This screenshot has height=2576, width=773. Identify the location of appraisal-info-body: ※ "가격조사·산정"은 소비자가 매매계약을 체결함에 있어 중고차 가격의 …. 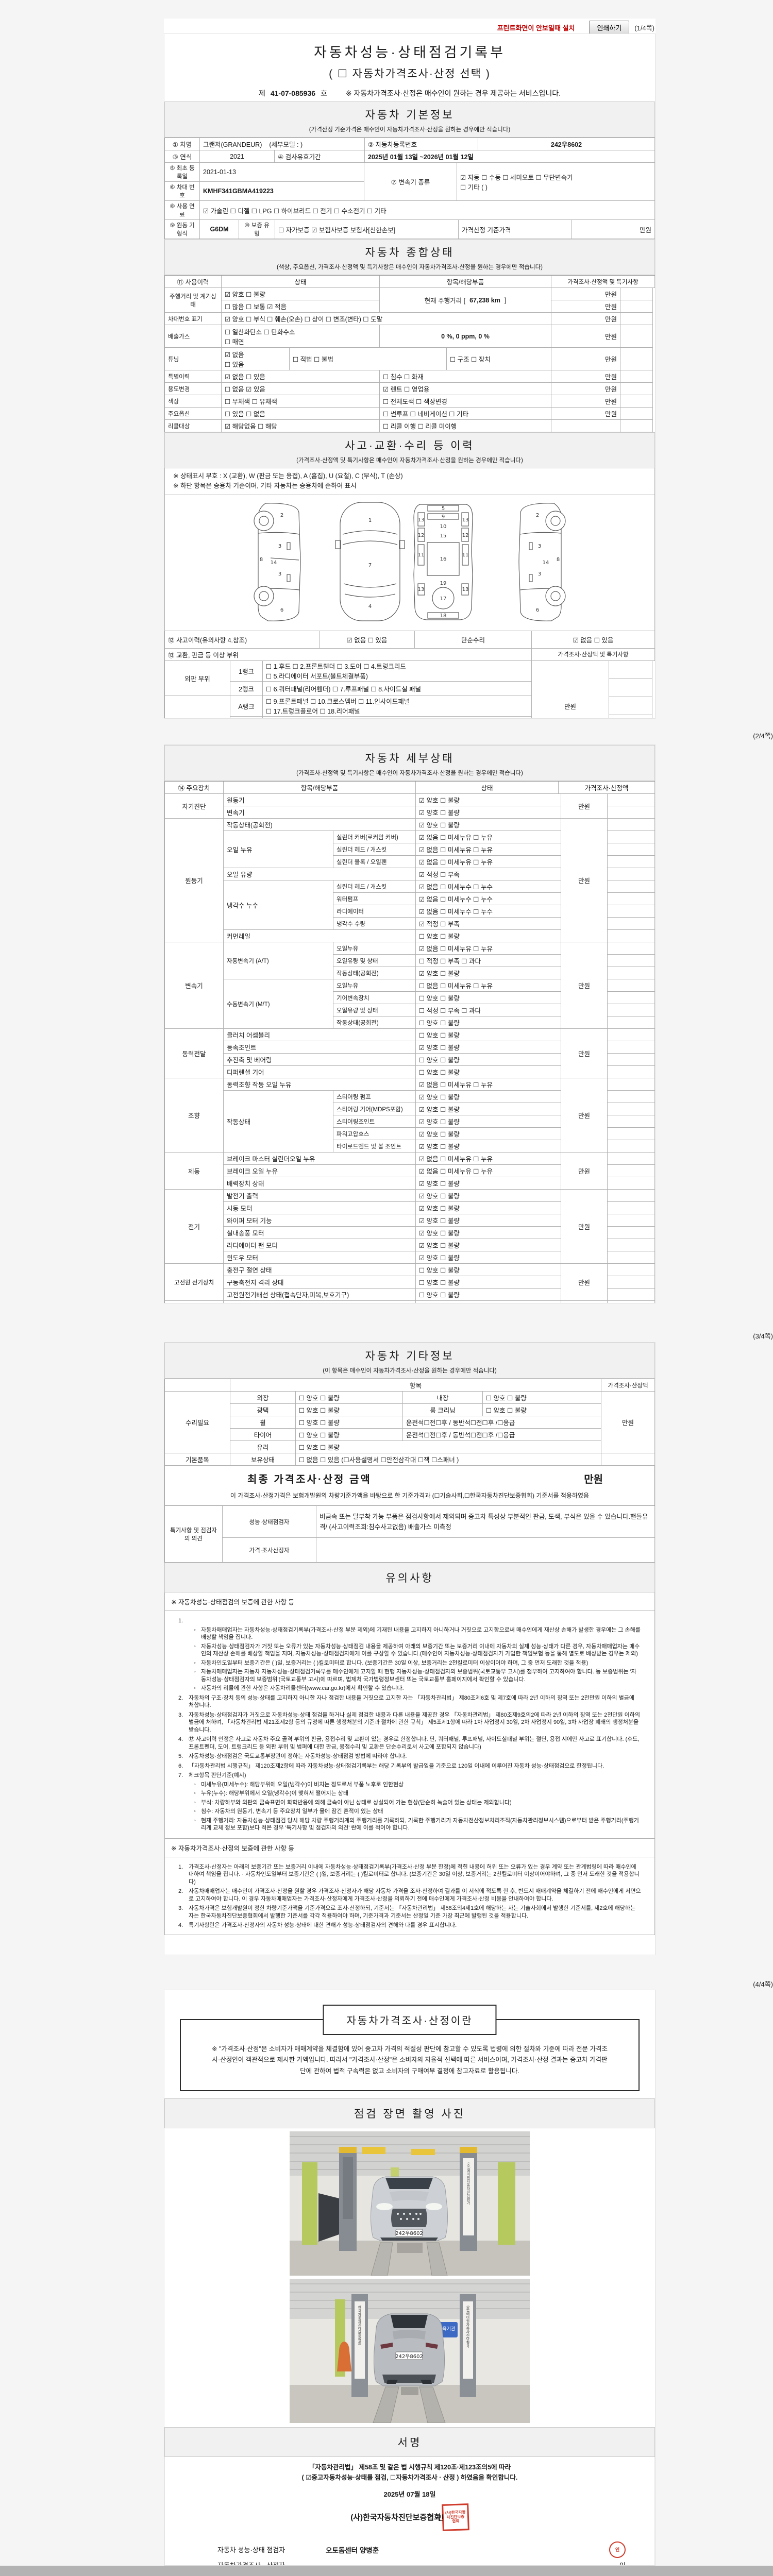
(410, 2060).